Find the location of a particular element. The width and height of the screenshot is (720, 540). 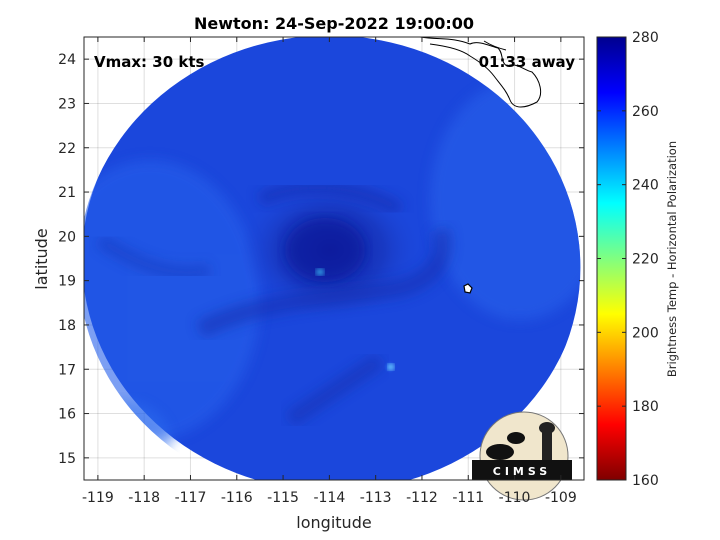

x-tick-label: -110 is located at coordinates (515, 498).